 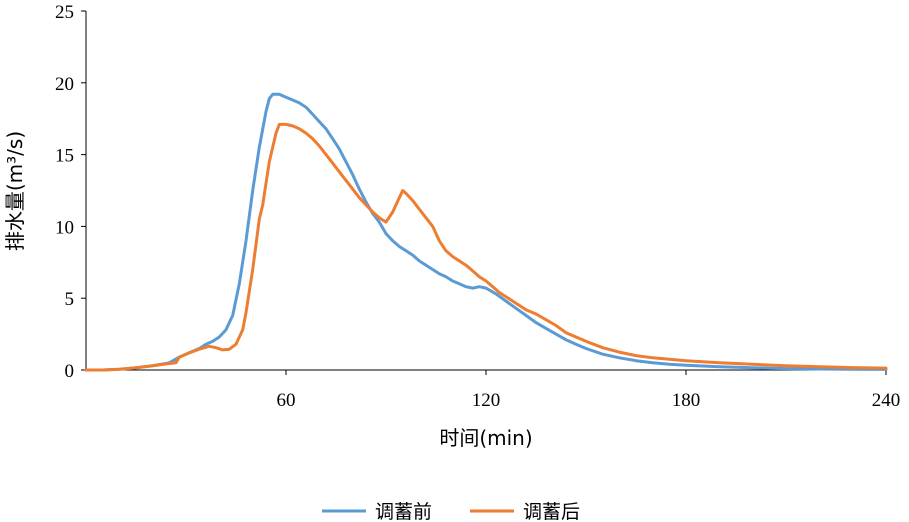 What do you see at coordinates (486, 400) in the screenshot?
I see `x-tick-label: 120` at bounding box center [486, 400].